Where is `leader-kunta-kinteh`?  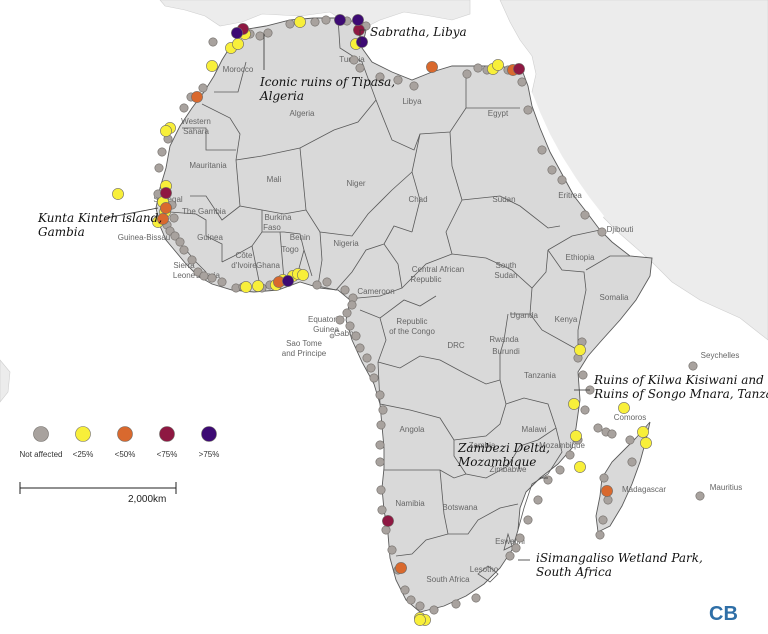
leader-kunta-kinteh is located at coordinates (132, 213).